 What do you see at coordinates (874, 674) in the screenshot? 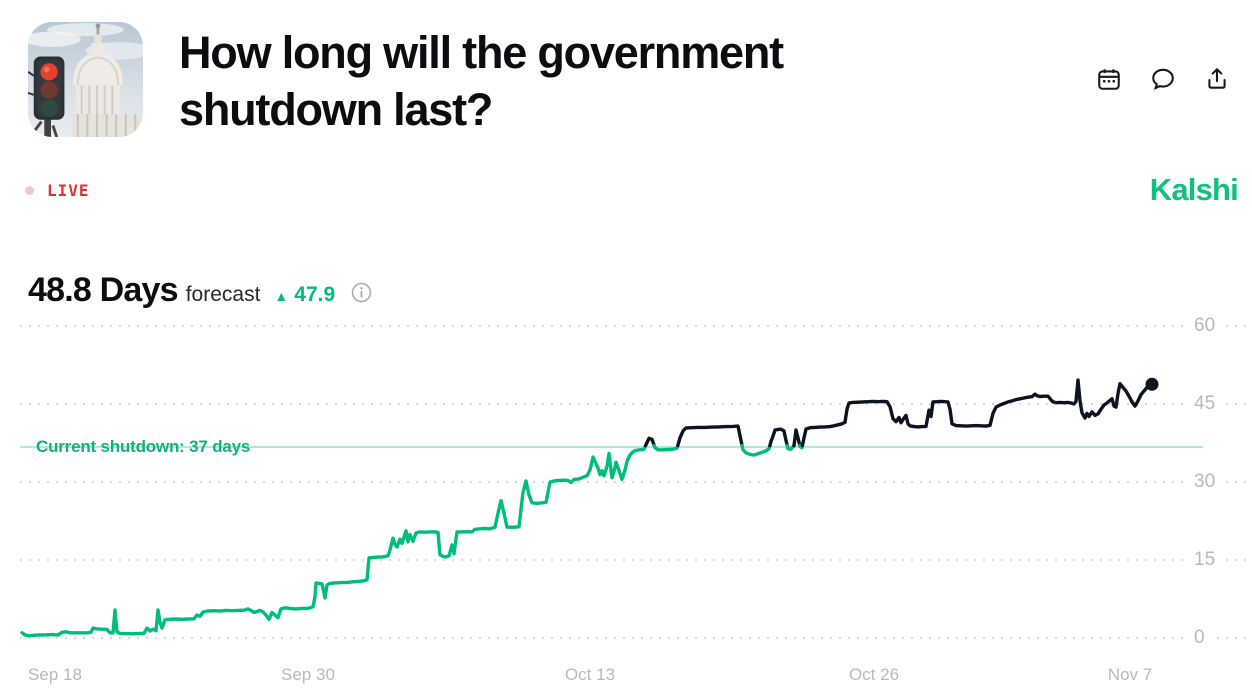
I see `x-axis-tick-label: Oct 26` at bounding box center [874, 674].